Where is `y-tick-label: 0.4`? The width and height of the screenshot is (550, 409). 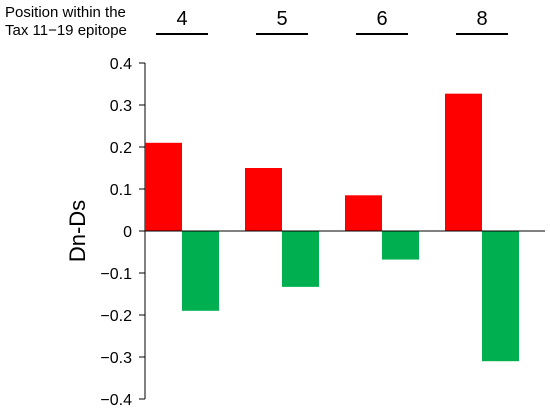
y-tick-label: 0.4 is located at coordinates (121, 64).